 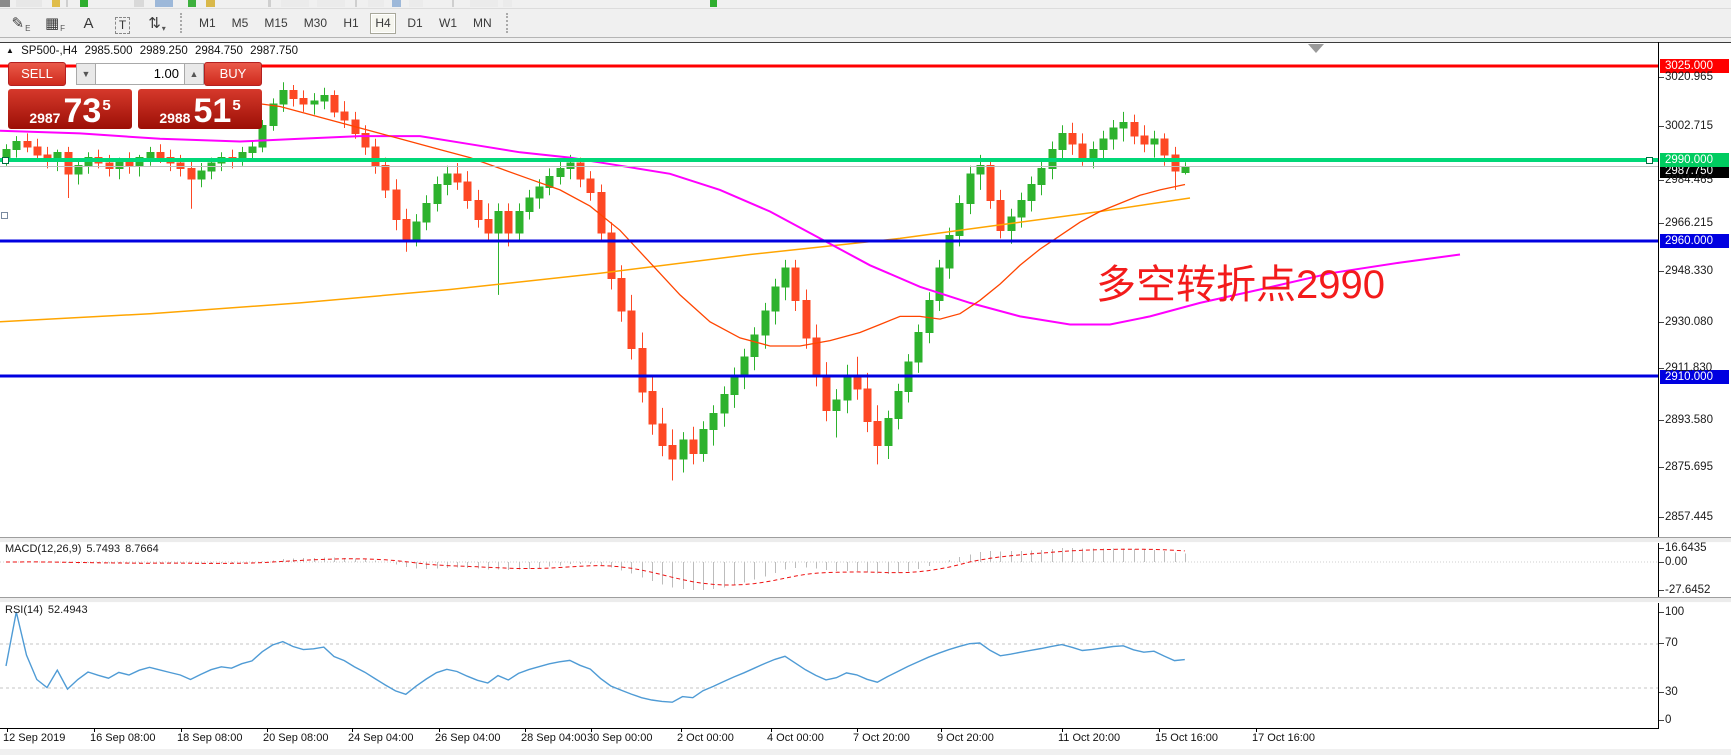 What do you see at coordinates (86, 73) in the screenshot?
I see `volume-decrease-button: ▼` at bounding box center [86, 73].